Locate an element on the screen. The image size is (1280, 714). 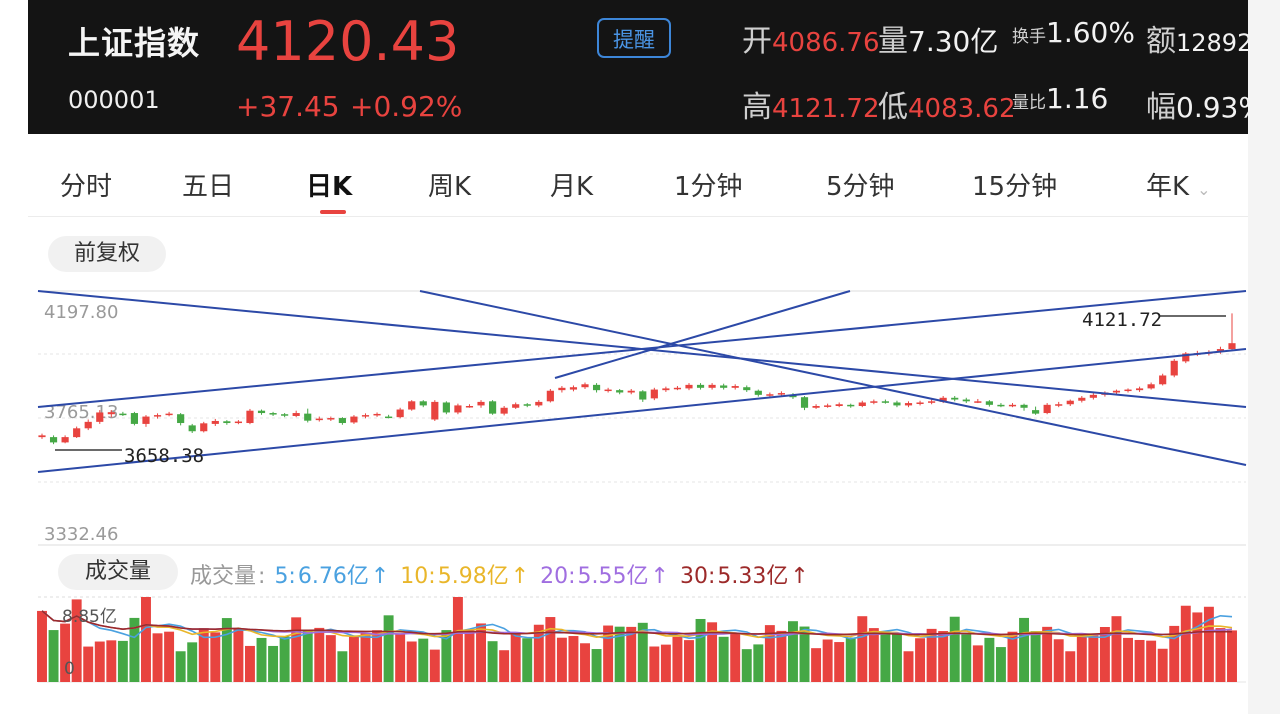
alert-button: 提醒 is located at coordinates (634, 38).